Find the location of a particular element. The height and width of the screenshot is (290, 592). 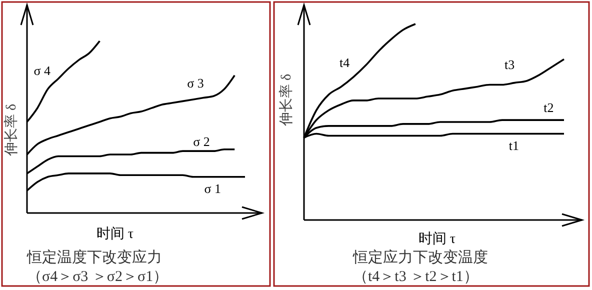

series-label: t4 is located at coordinates (345, 62).